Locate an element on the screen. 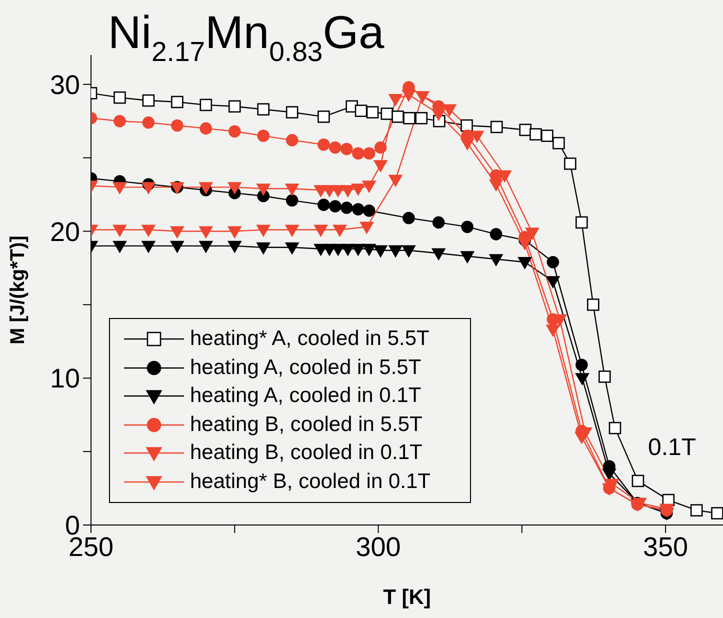 The image size is (723, 618). x-axis-title: T [K] is located at coordinates (407, 597).